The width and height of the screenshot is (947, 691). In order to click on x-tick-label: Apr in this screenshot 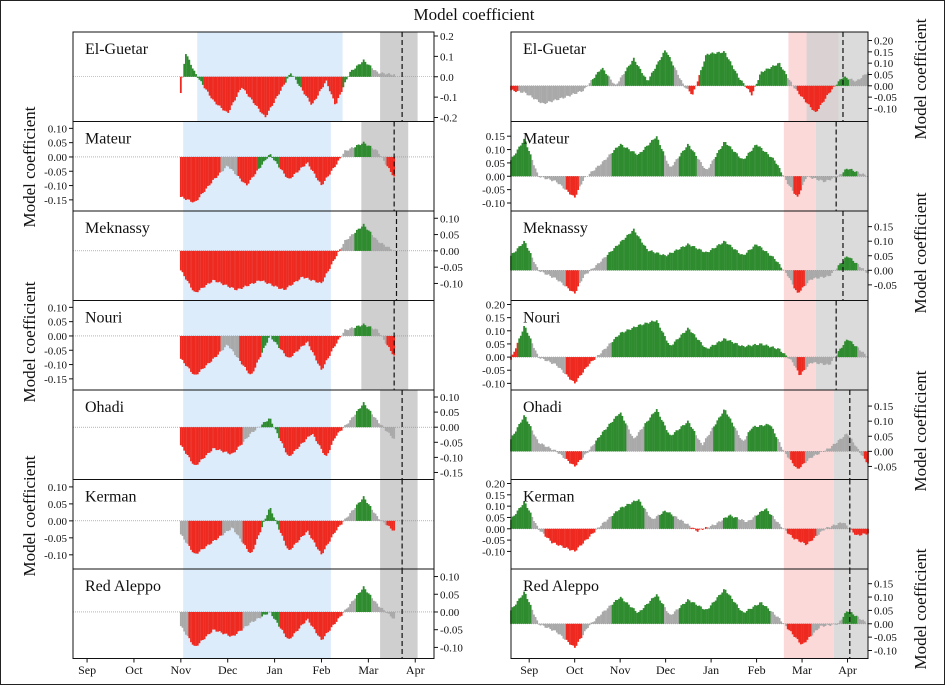, I will do `click(415, 670)`.